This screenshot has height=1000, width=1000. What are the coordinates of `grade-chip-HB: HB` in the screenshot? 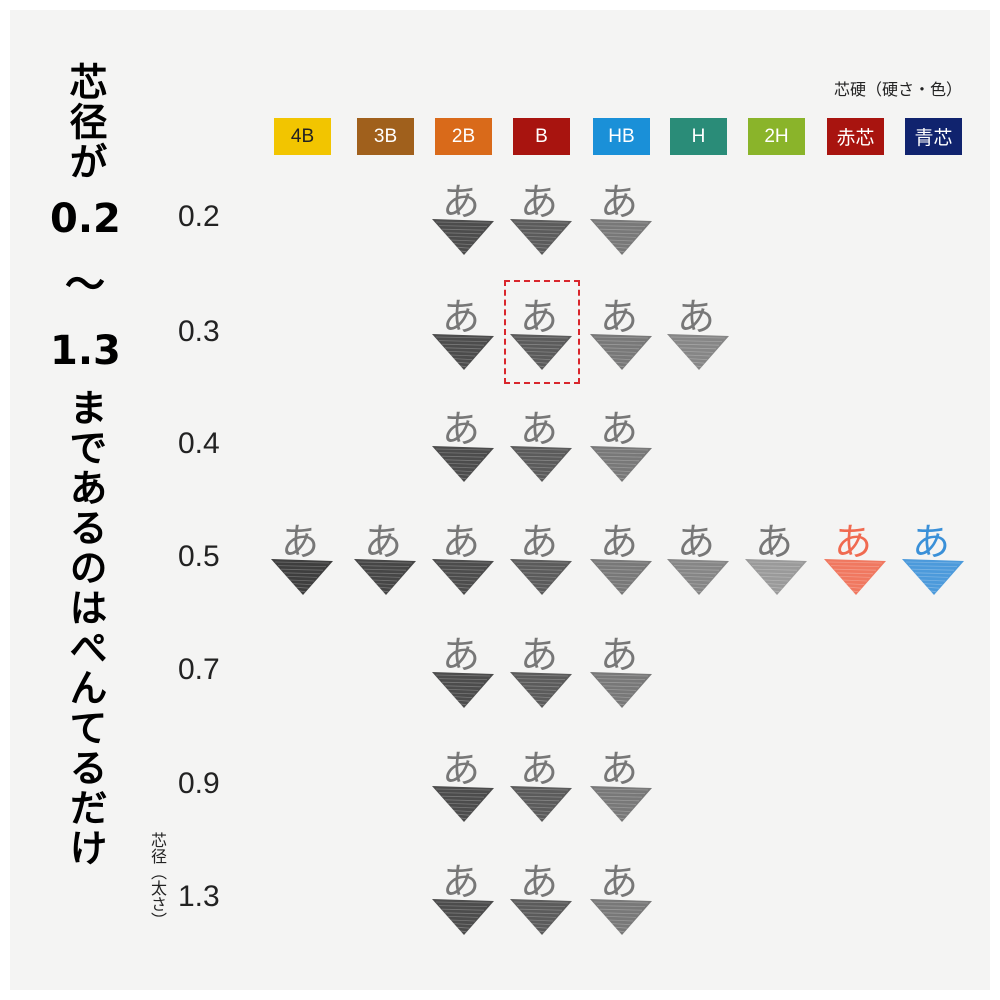 It's located at (621, 136).